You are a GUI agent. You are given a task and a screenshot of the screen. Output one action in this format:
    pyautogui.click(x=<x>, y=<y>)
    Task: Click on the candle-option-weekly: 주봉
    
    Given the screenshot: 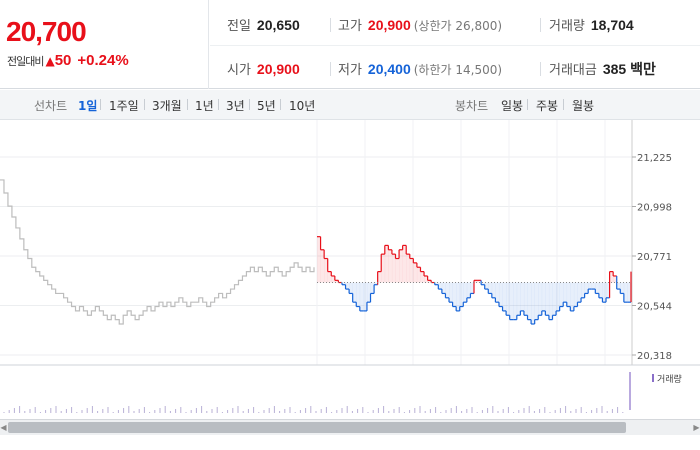 What is the action you would take?
    pyautogui.click(x=547, y=106)
    